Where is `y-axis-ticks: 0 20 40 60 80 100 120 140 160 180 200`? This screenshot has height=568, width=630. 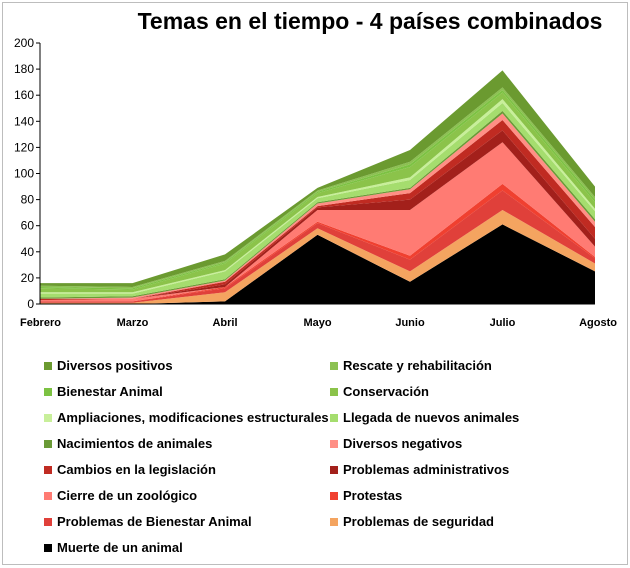
y-axis-ticks: 0 20 40 60 80 100 120 140 160 180 200 is located at coordinates (27, 173).